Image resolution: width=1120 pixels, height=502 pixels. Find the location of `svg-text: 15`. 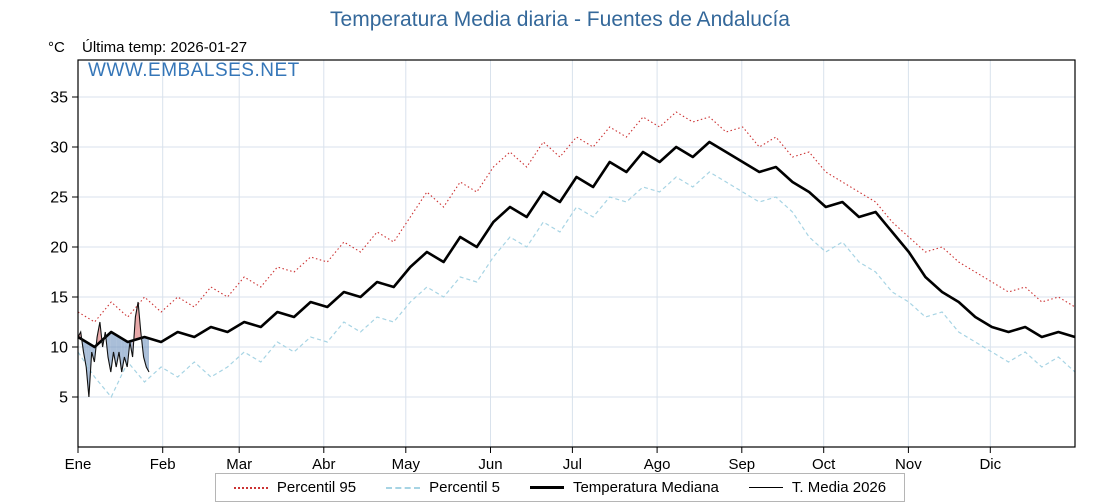

svg-text: 15 is located at coordinates (59, 298).